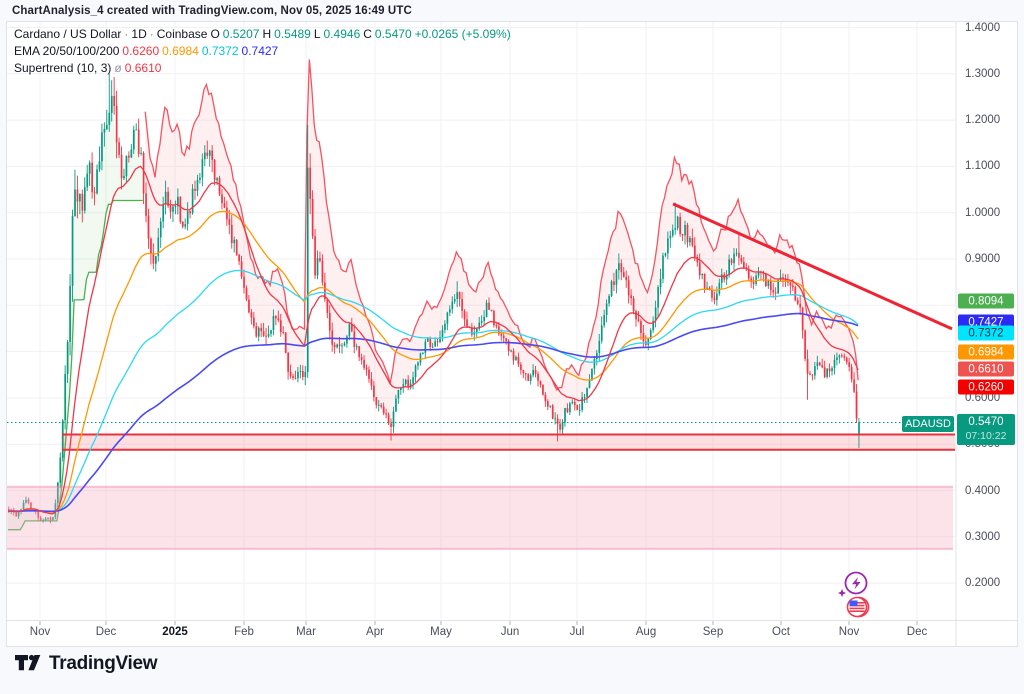  What do you see at coordinates (986, 387) in the screenshot?
I see `indicator-axis-label: 0.6260` at bounding box center [986, 387].